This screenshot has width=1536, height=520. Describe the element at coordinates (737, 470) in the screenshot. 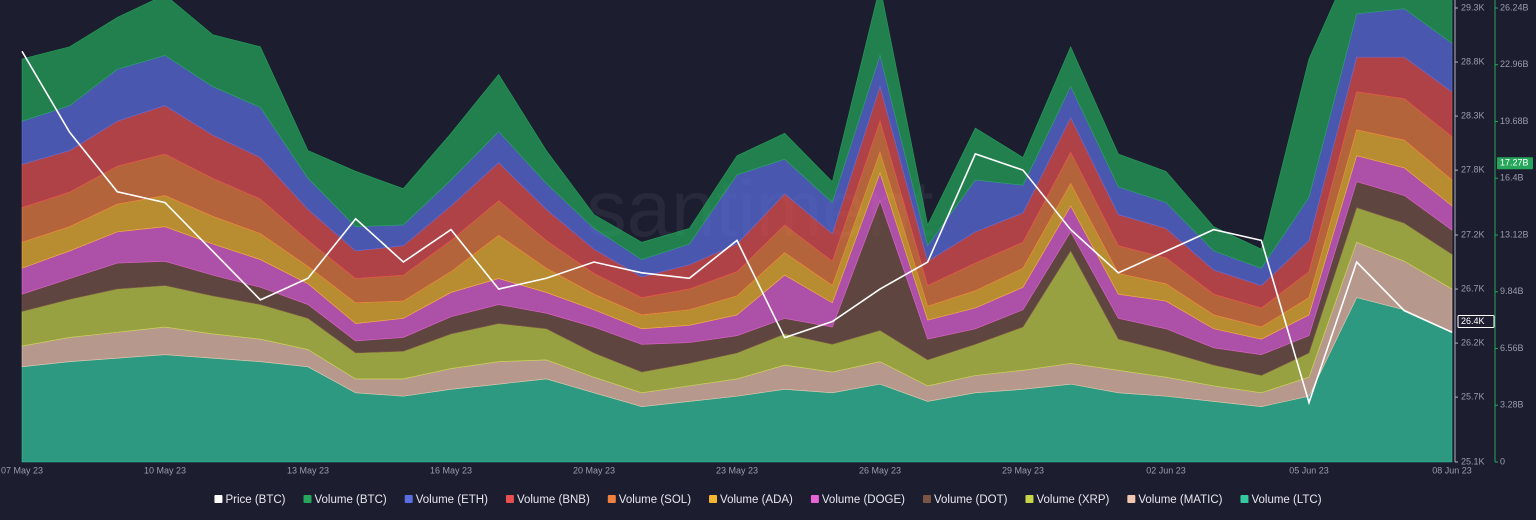

I see `x-tick-label: 23 May 23` at that location.